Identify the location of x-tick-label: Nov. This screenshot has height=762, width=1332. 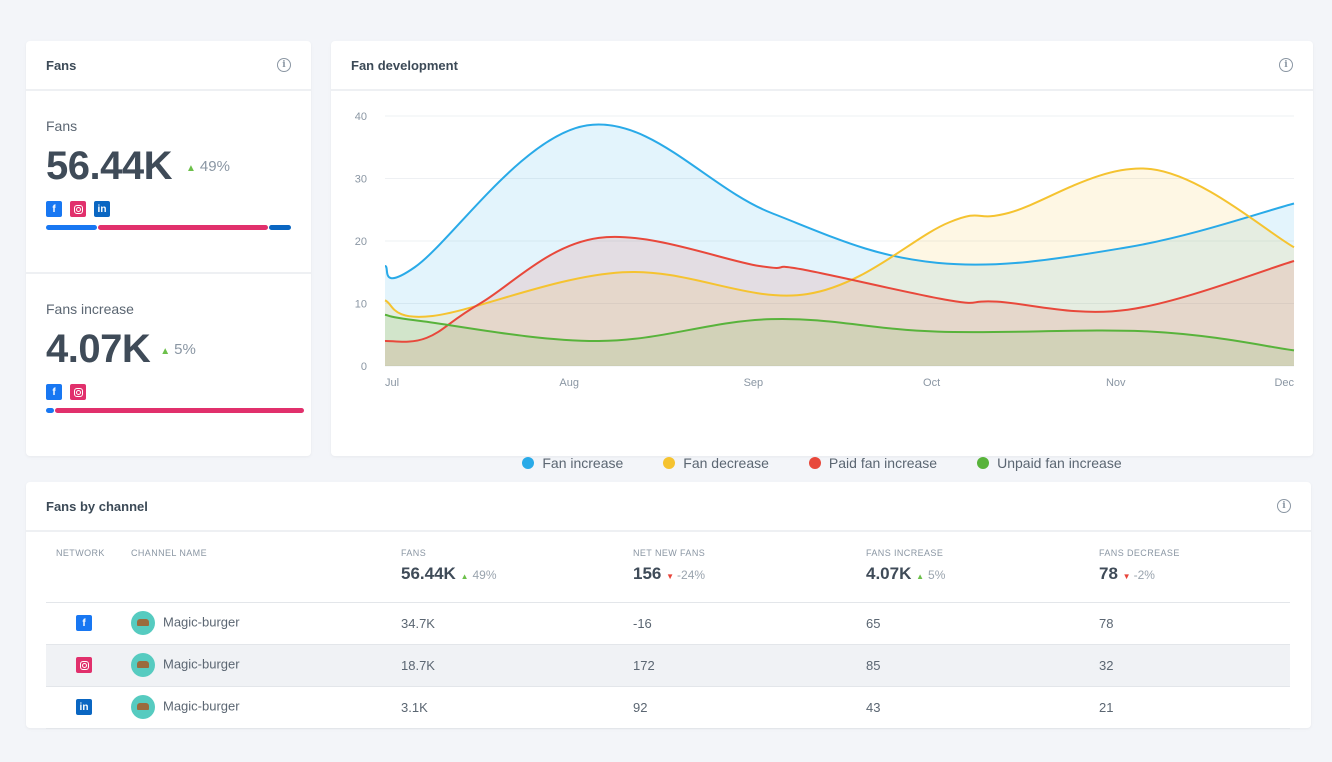
(1116, 383).